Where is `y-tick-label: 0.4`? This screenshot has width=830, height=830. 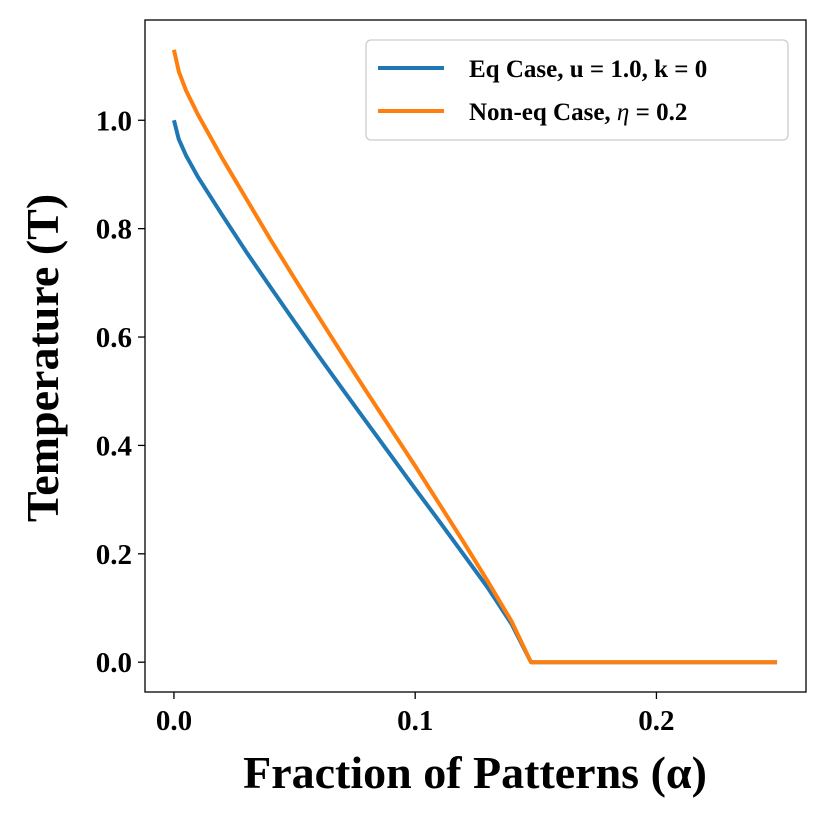 y-tick-label: 0.4 is located at coordinates (114, 446).